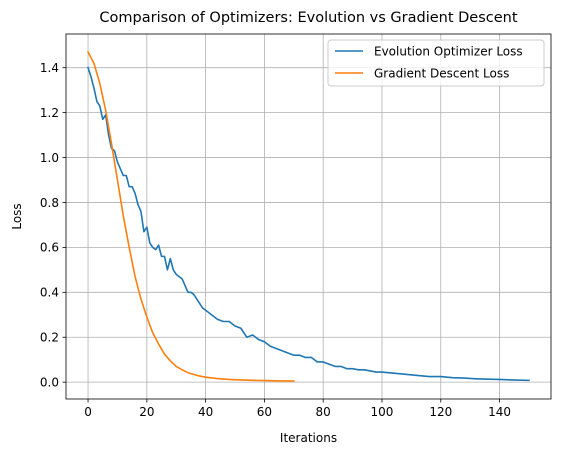 This screenshot has width=567, height=455. Describe the element at coordinates (49, 158) in the screenshot. I see `y-tick-label: 1.0` at that location.